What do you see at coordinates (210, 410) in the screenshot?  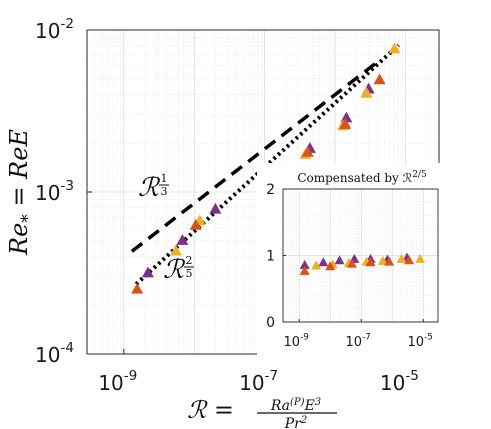 I see `main-x-label-lhs: ℛ =` at bounding box center [210, 410].